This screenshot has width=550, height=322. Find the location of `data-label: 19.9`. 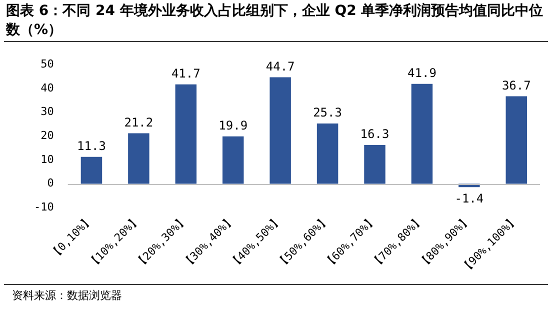

data-label: 19.9 is located at coordinates (233, 125).